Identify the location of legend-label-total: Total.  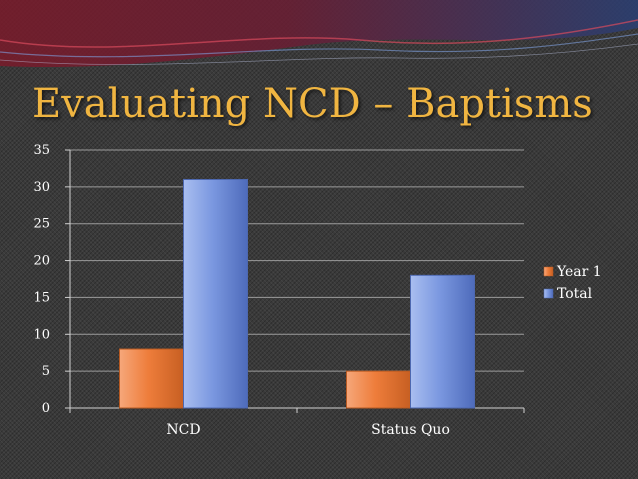
(575, 294).